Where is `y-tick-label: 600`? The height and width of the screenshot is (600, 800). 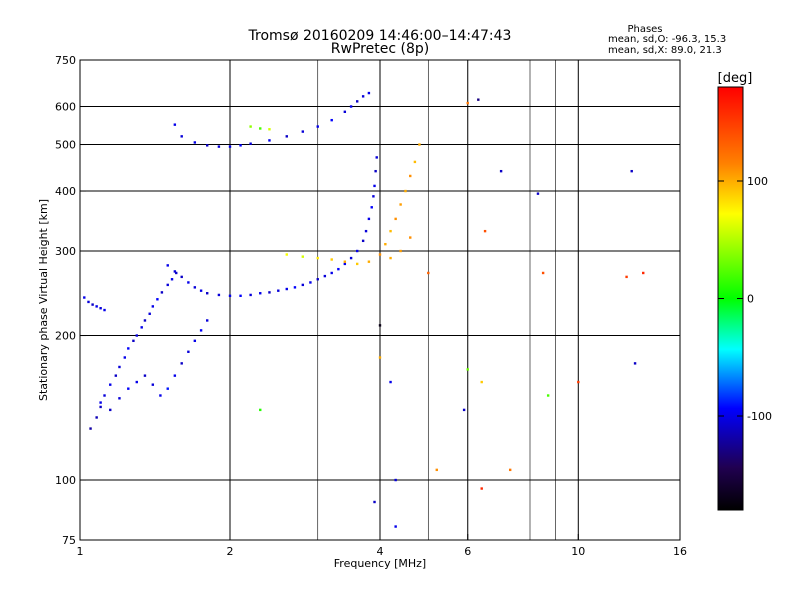
y-tick-label: 600 is located at coordinates (65, 107).